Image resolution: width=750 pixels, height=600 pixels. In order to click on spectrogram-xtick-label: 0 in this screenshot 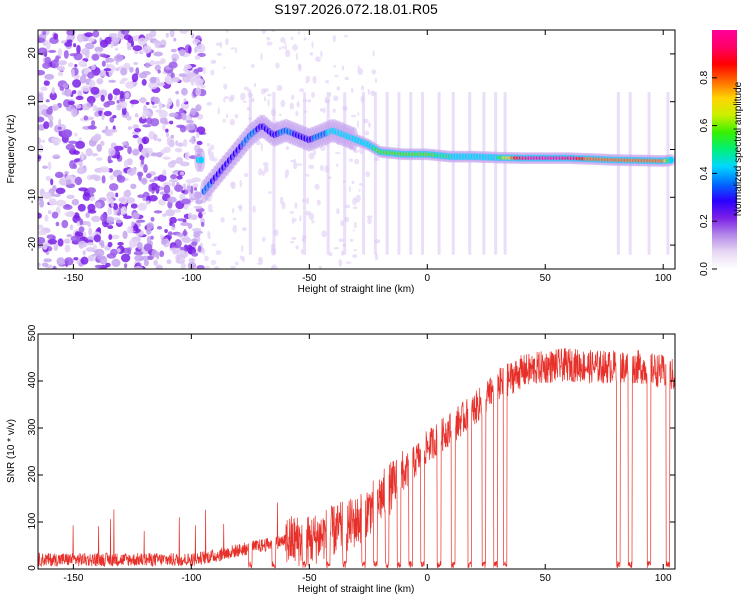, I will do `click(427, 278)`.